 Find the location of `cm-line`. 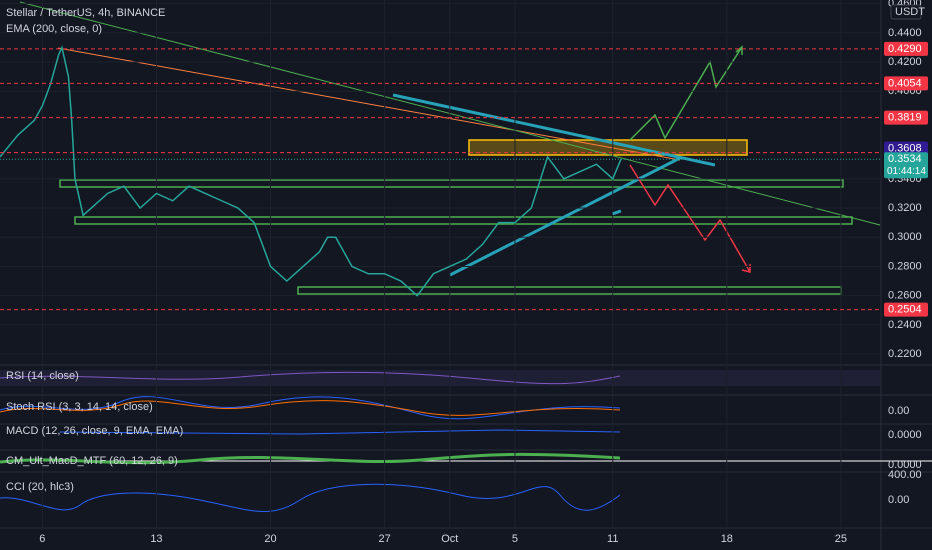

cm-line is located at coordinates (310, 458).